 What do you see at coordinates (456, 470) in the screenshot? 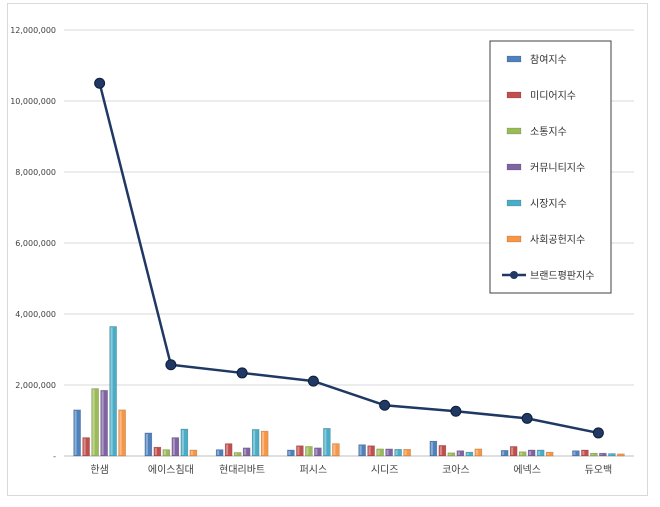
I see `x-category-label: 코아스` at bounding box center [456, 470].